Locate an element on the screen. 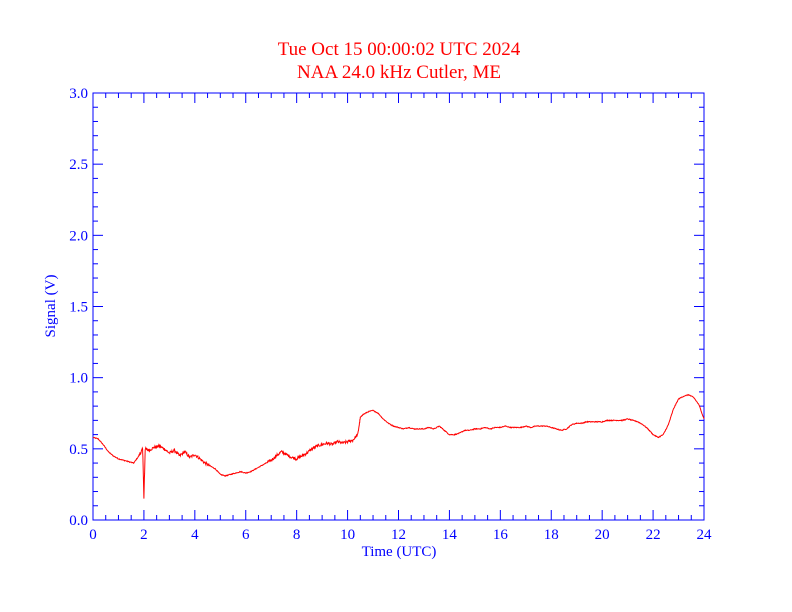 Image resolution: width=792 pixels, height=612 pixels. series-group is located at coordinates (398, 446).